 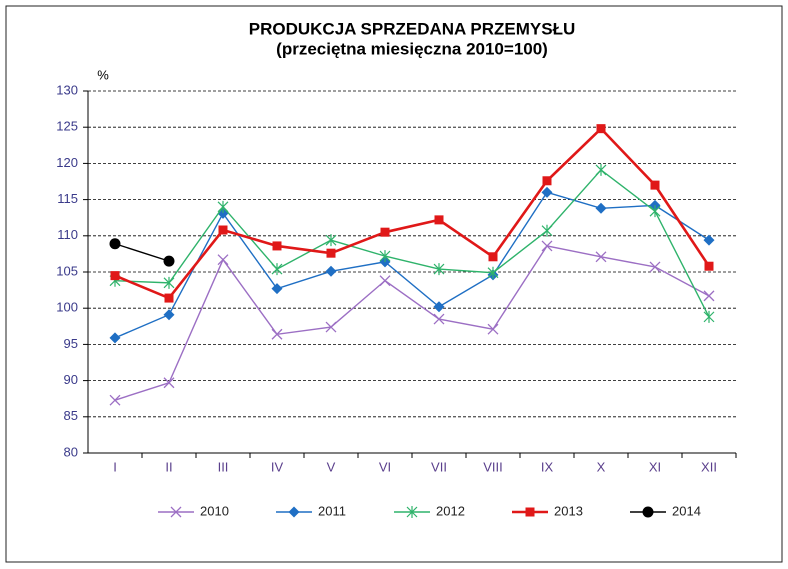 What do you see at coordinates (115, 466) in the screenshot?
I see `x-tick-label: I` at bounding box center [115, 466].